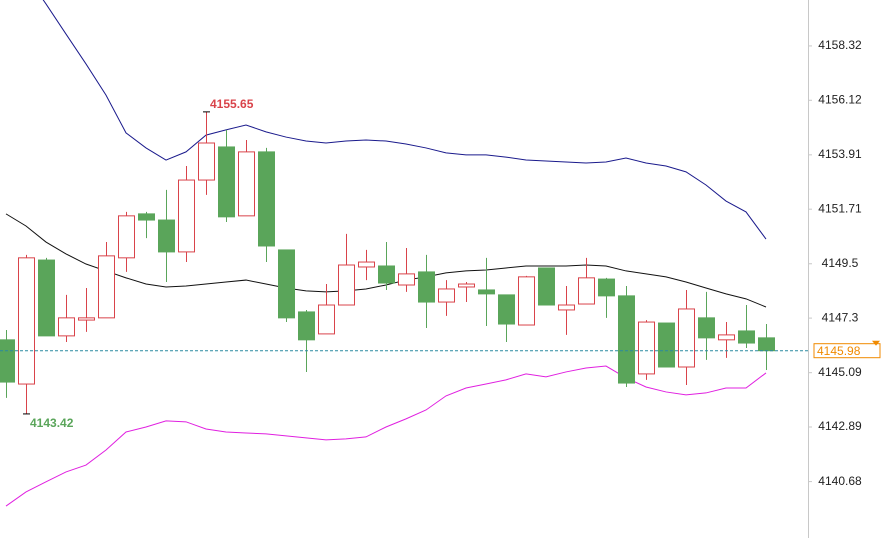 Image resolution: width=882 pixels, height=538 pixels. Describe the element at coordinates (840, 372) in the screenshot. I see `y-tick-label: 4145.09` at that location.